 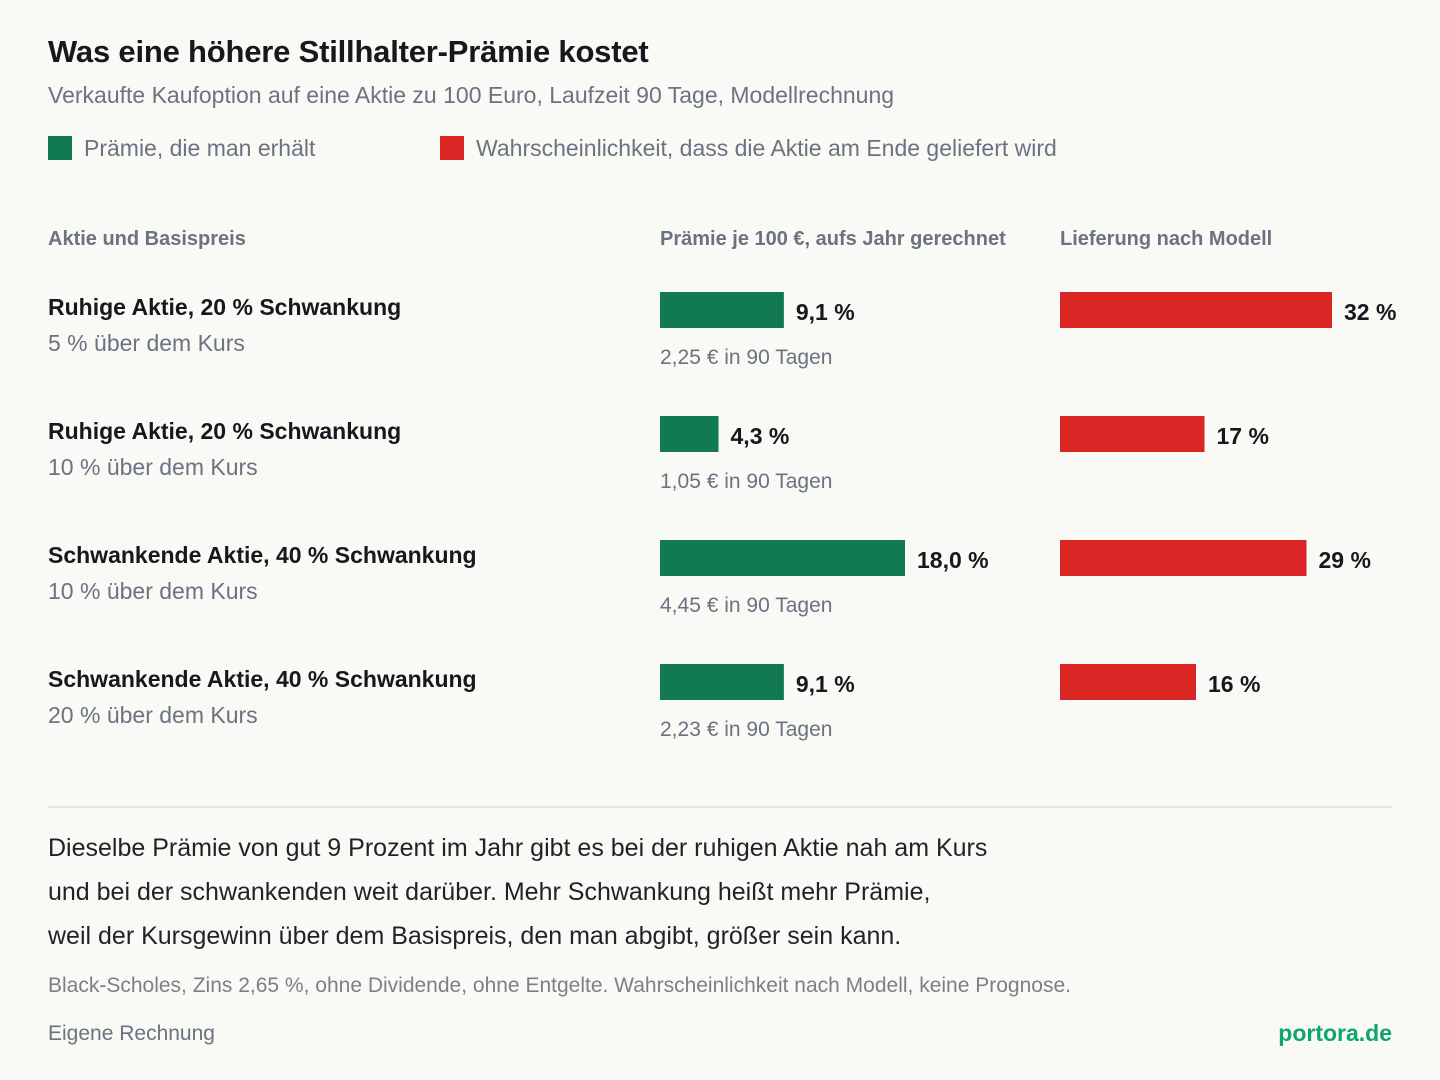 I want to click on premium-absolute-label: 4,45 € in 90 Tagen, so click(x=746, y=605).